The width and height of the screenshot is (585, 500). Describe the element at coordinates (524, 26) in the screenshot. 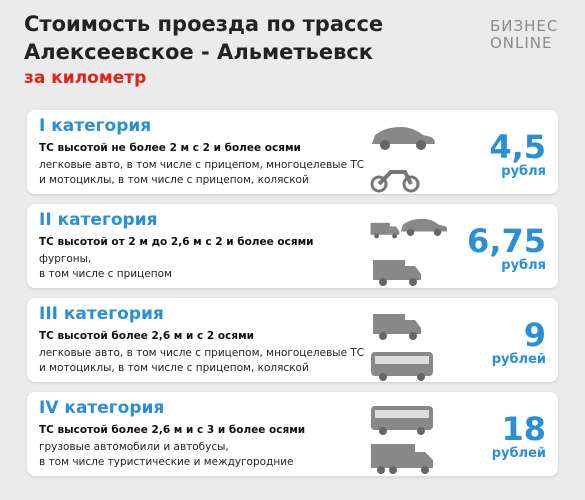

I see `logo-line: БИЗНЕС` at that location.